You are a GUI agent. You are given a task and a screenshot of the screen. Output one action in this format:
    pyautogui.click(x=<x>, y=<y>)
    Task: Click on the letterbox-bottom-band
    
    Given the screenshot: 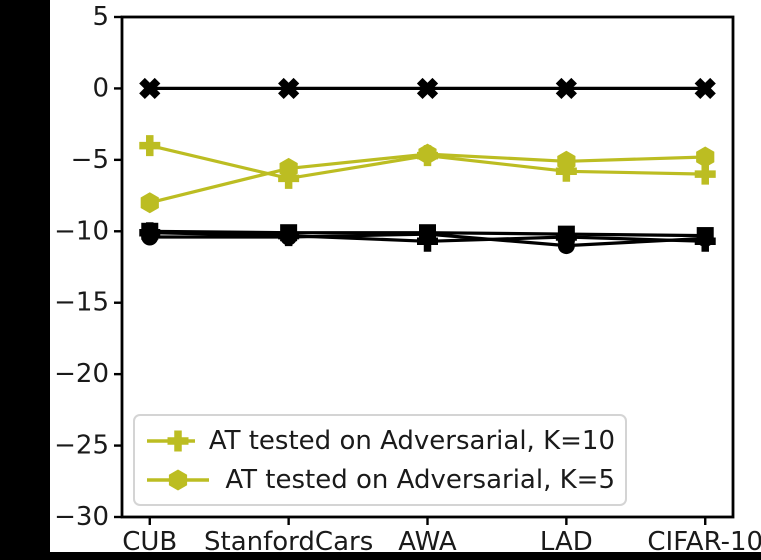 What is the action you would take?
    pyautogui.click(x=380, y=556)
    